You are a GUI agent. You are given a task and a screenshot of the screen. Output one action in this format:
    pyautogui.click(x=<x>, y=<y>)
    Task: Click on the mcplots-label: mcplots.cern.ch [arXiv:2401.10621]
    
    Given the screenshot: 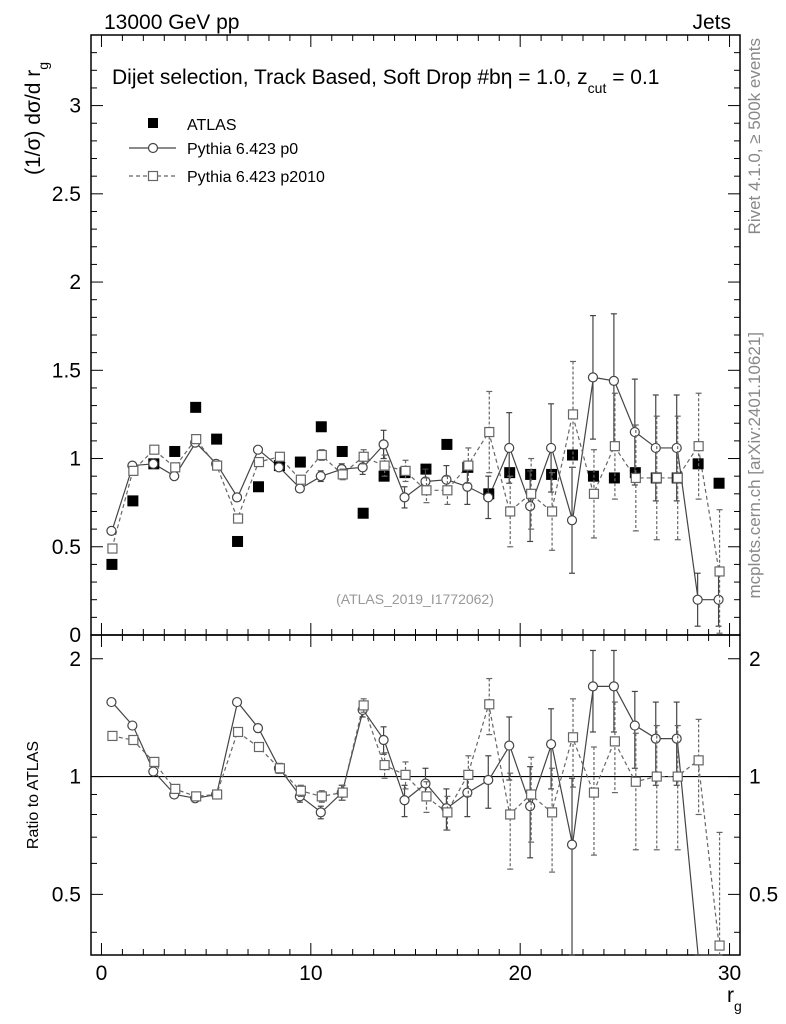 What is the action you would take?
    pyautogui.click(x=754, y=465)
    